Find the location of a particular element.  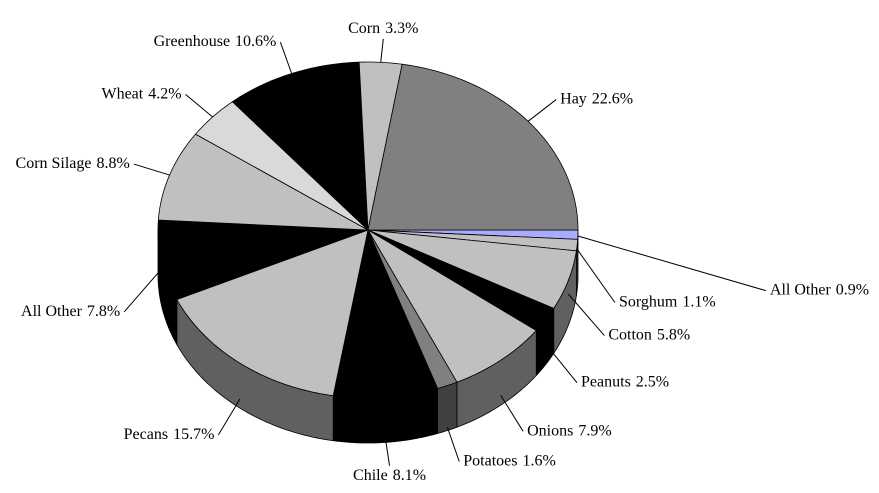

slice-name: Peanuts is located at coordinates (606, 381).